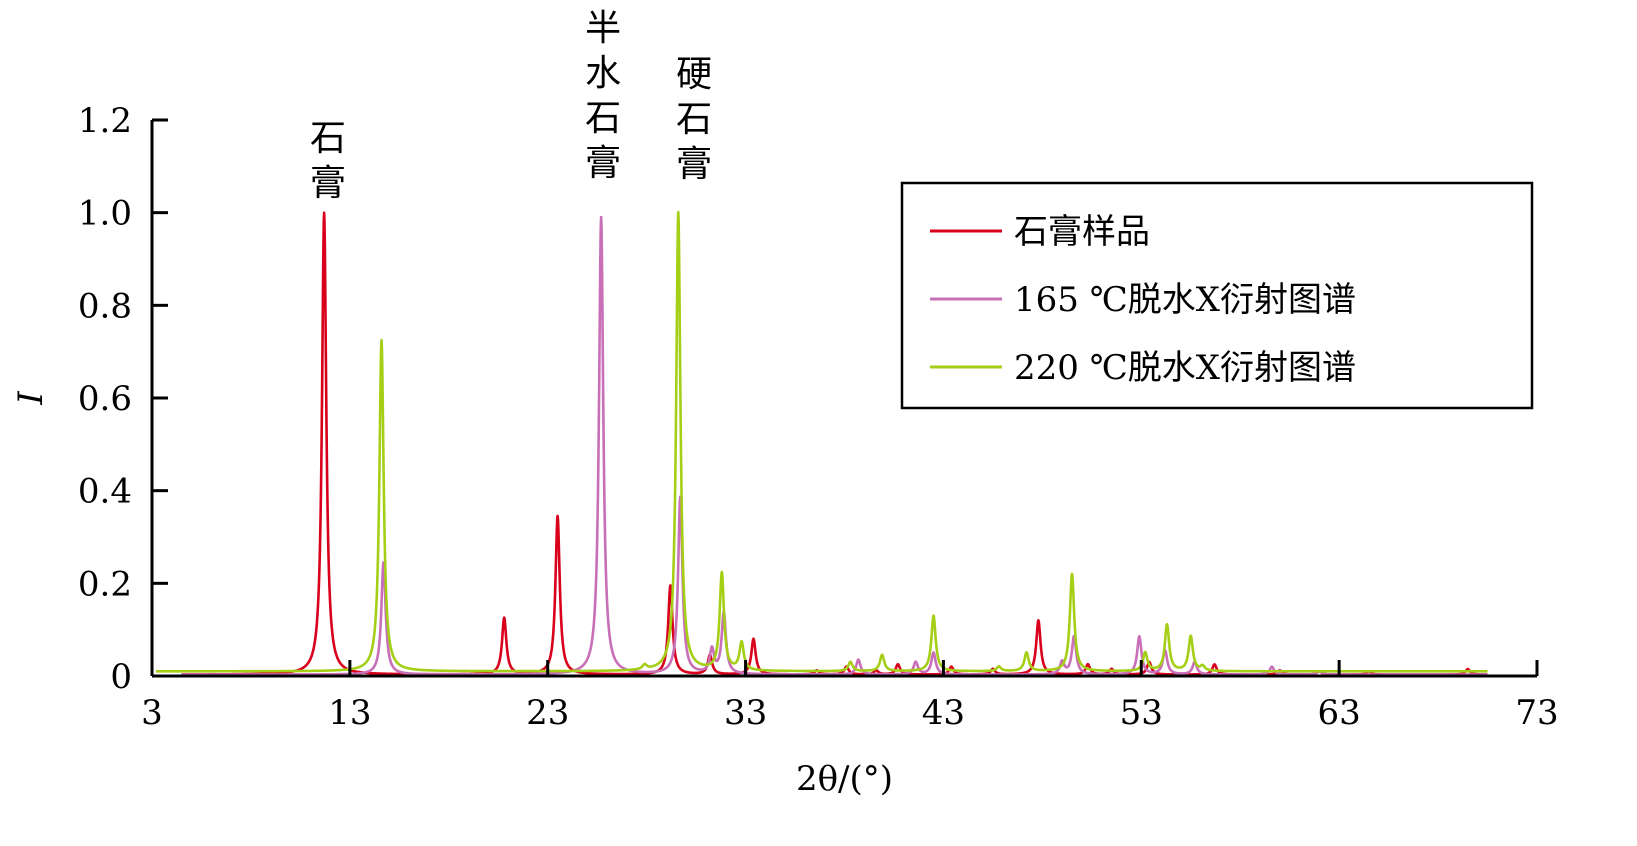 Image resolution: width=1637 pixels, height=846 pixels. Describe the element at coordinates (694, 74) in the screenshot. I see `peak-annotation-char: 硬` at that location.